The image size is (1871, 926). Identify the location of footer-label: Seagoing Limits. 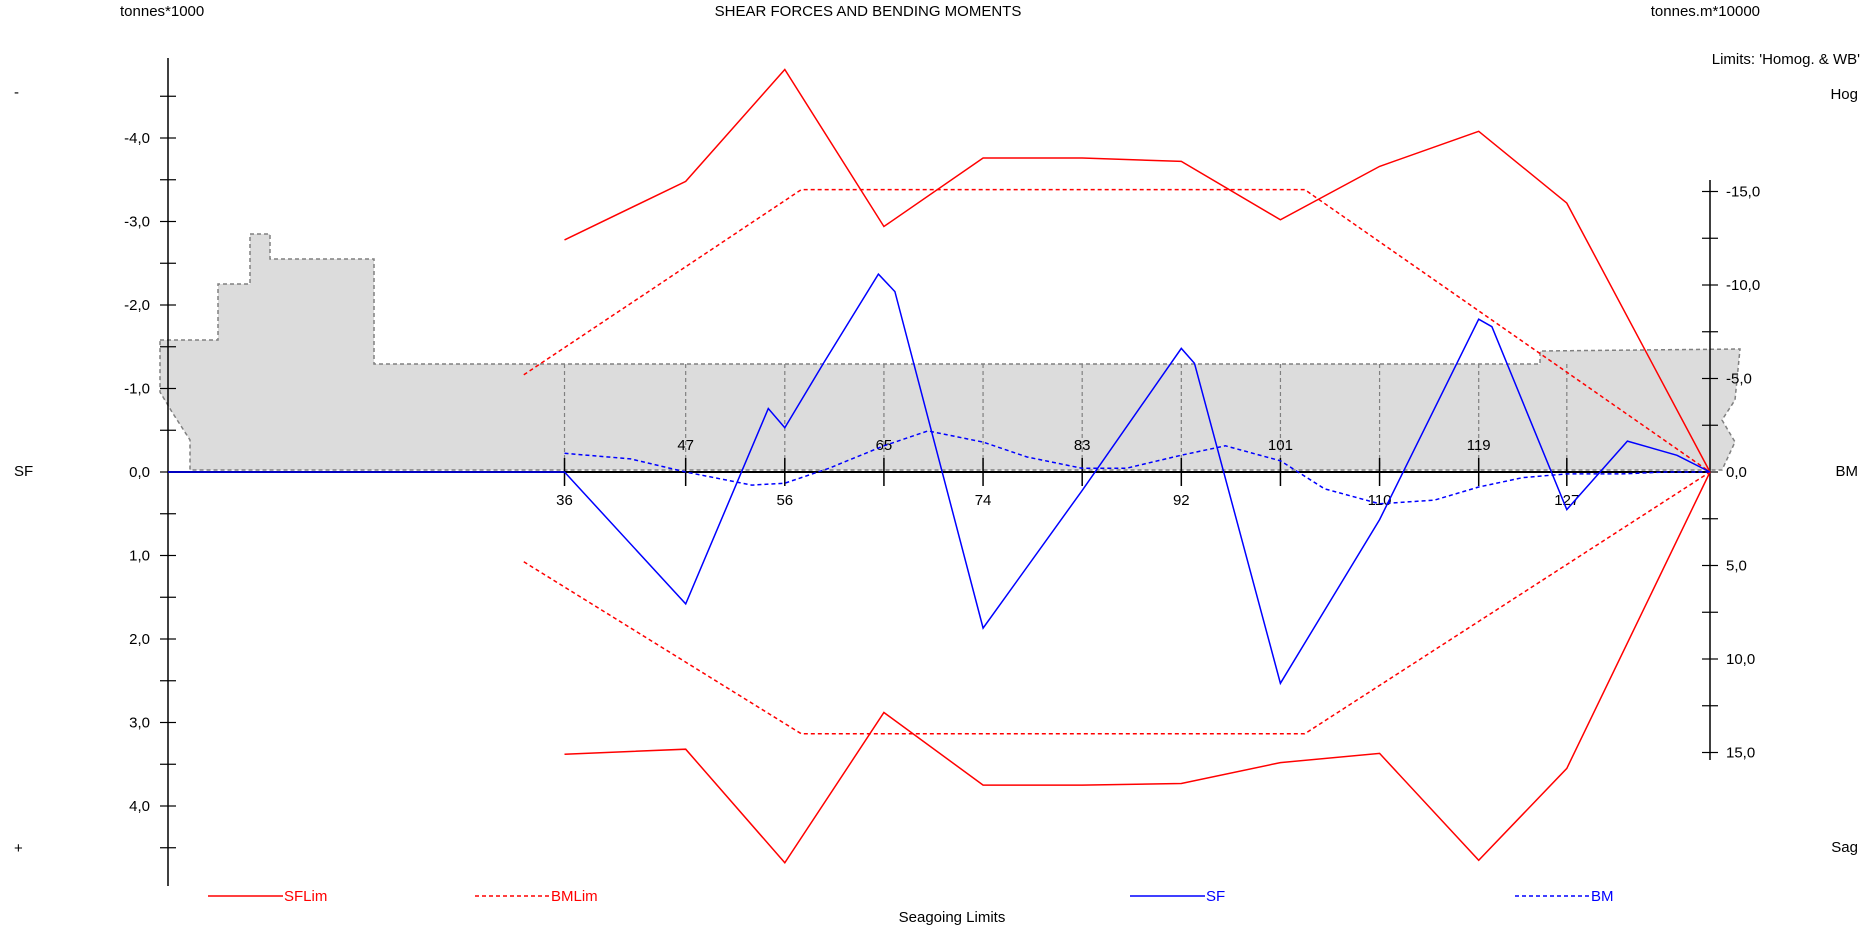
(952, 917).